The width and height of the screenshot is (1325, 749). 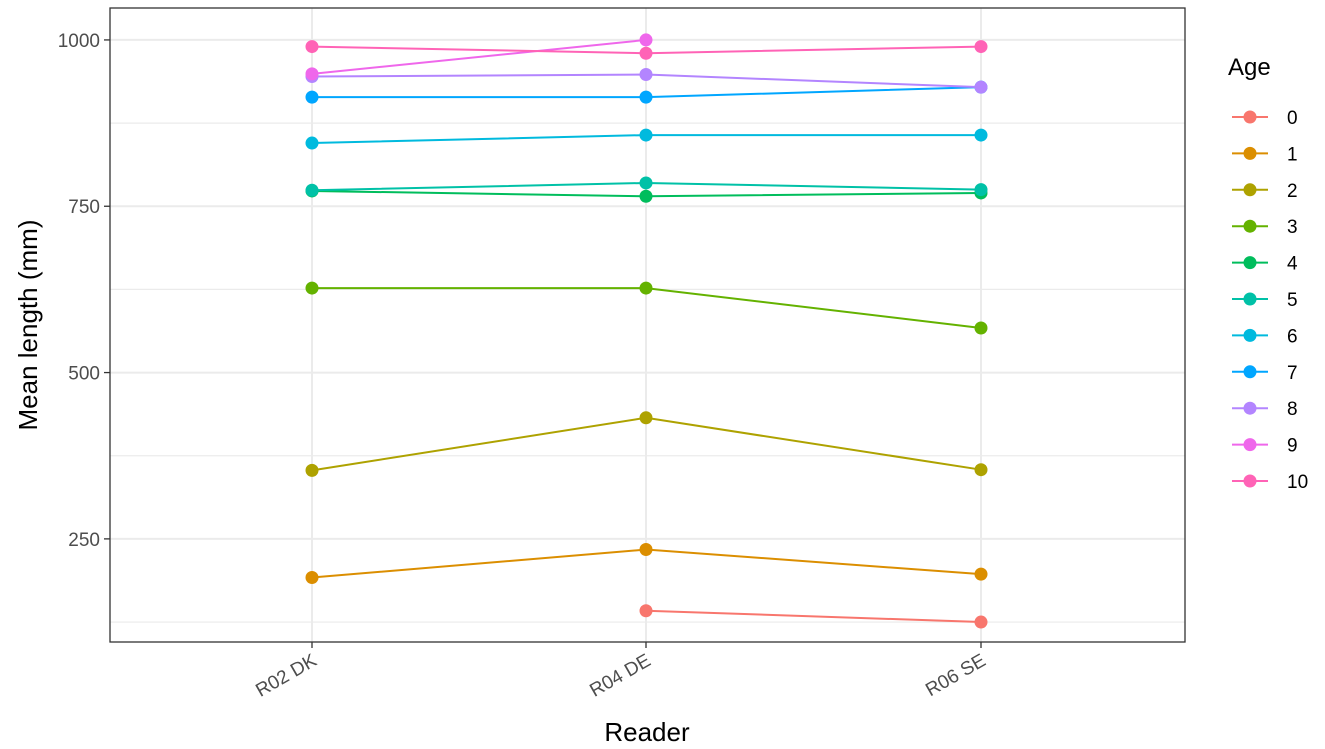 What do you see at coordinates (1292, 409) in the screenshot?
I see `legend-label: 8` at bounding box center [1292, 409].